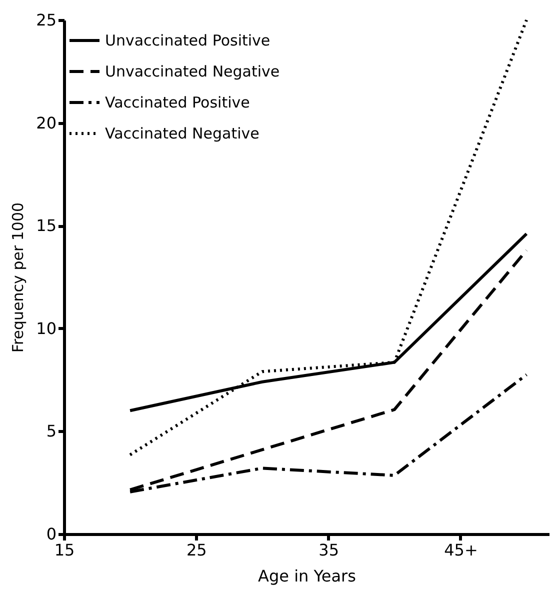 This screenshot has width=553, height=590. What do you see at coordinates (18, 277) in the screenshot?
I see `y-axis-title: Frequency per 1000` at bounding box center [18, 277].